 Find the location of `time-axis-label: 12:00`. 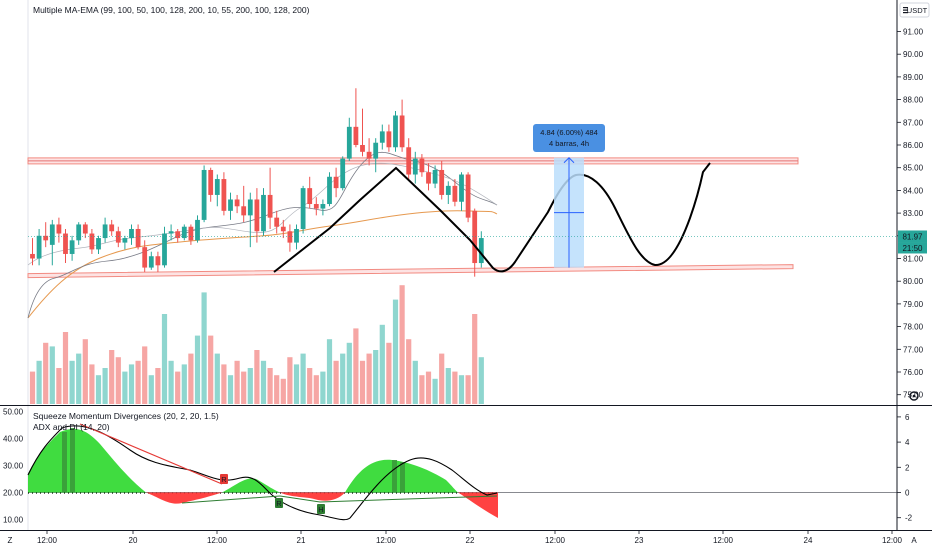

time-axis-label: 12:00 is located at coordinates (217, 540).